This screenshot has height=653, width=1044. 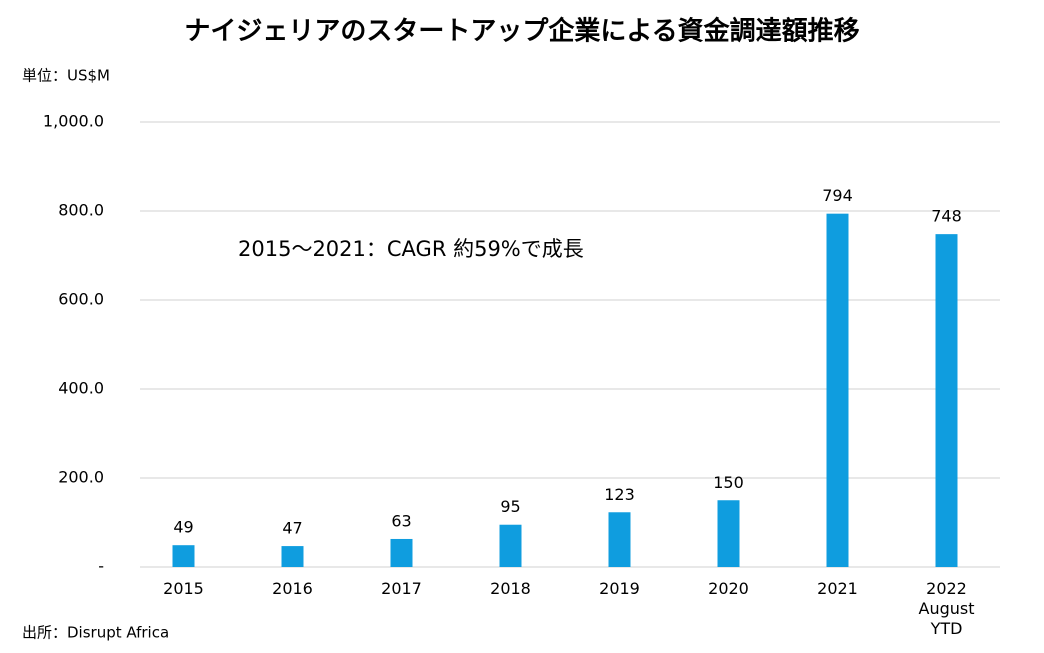 I want to click on data-label: 49, so click(x=183, y=527).